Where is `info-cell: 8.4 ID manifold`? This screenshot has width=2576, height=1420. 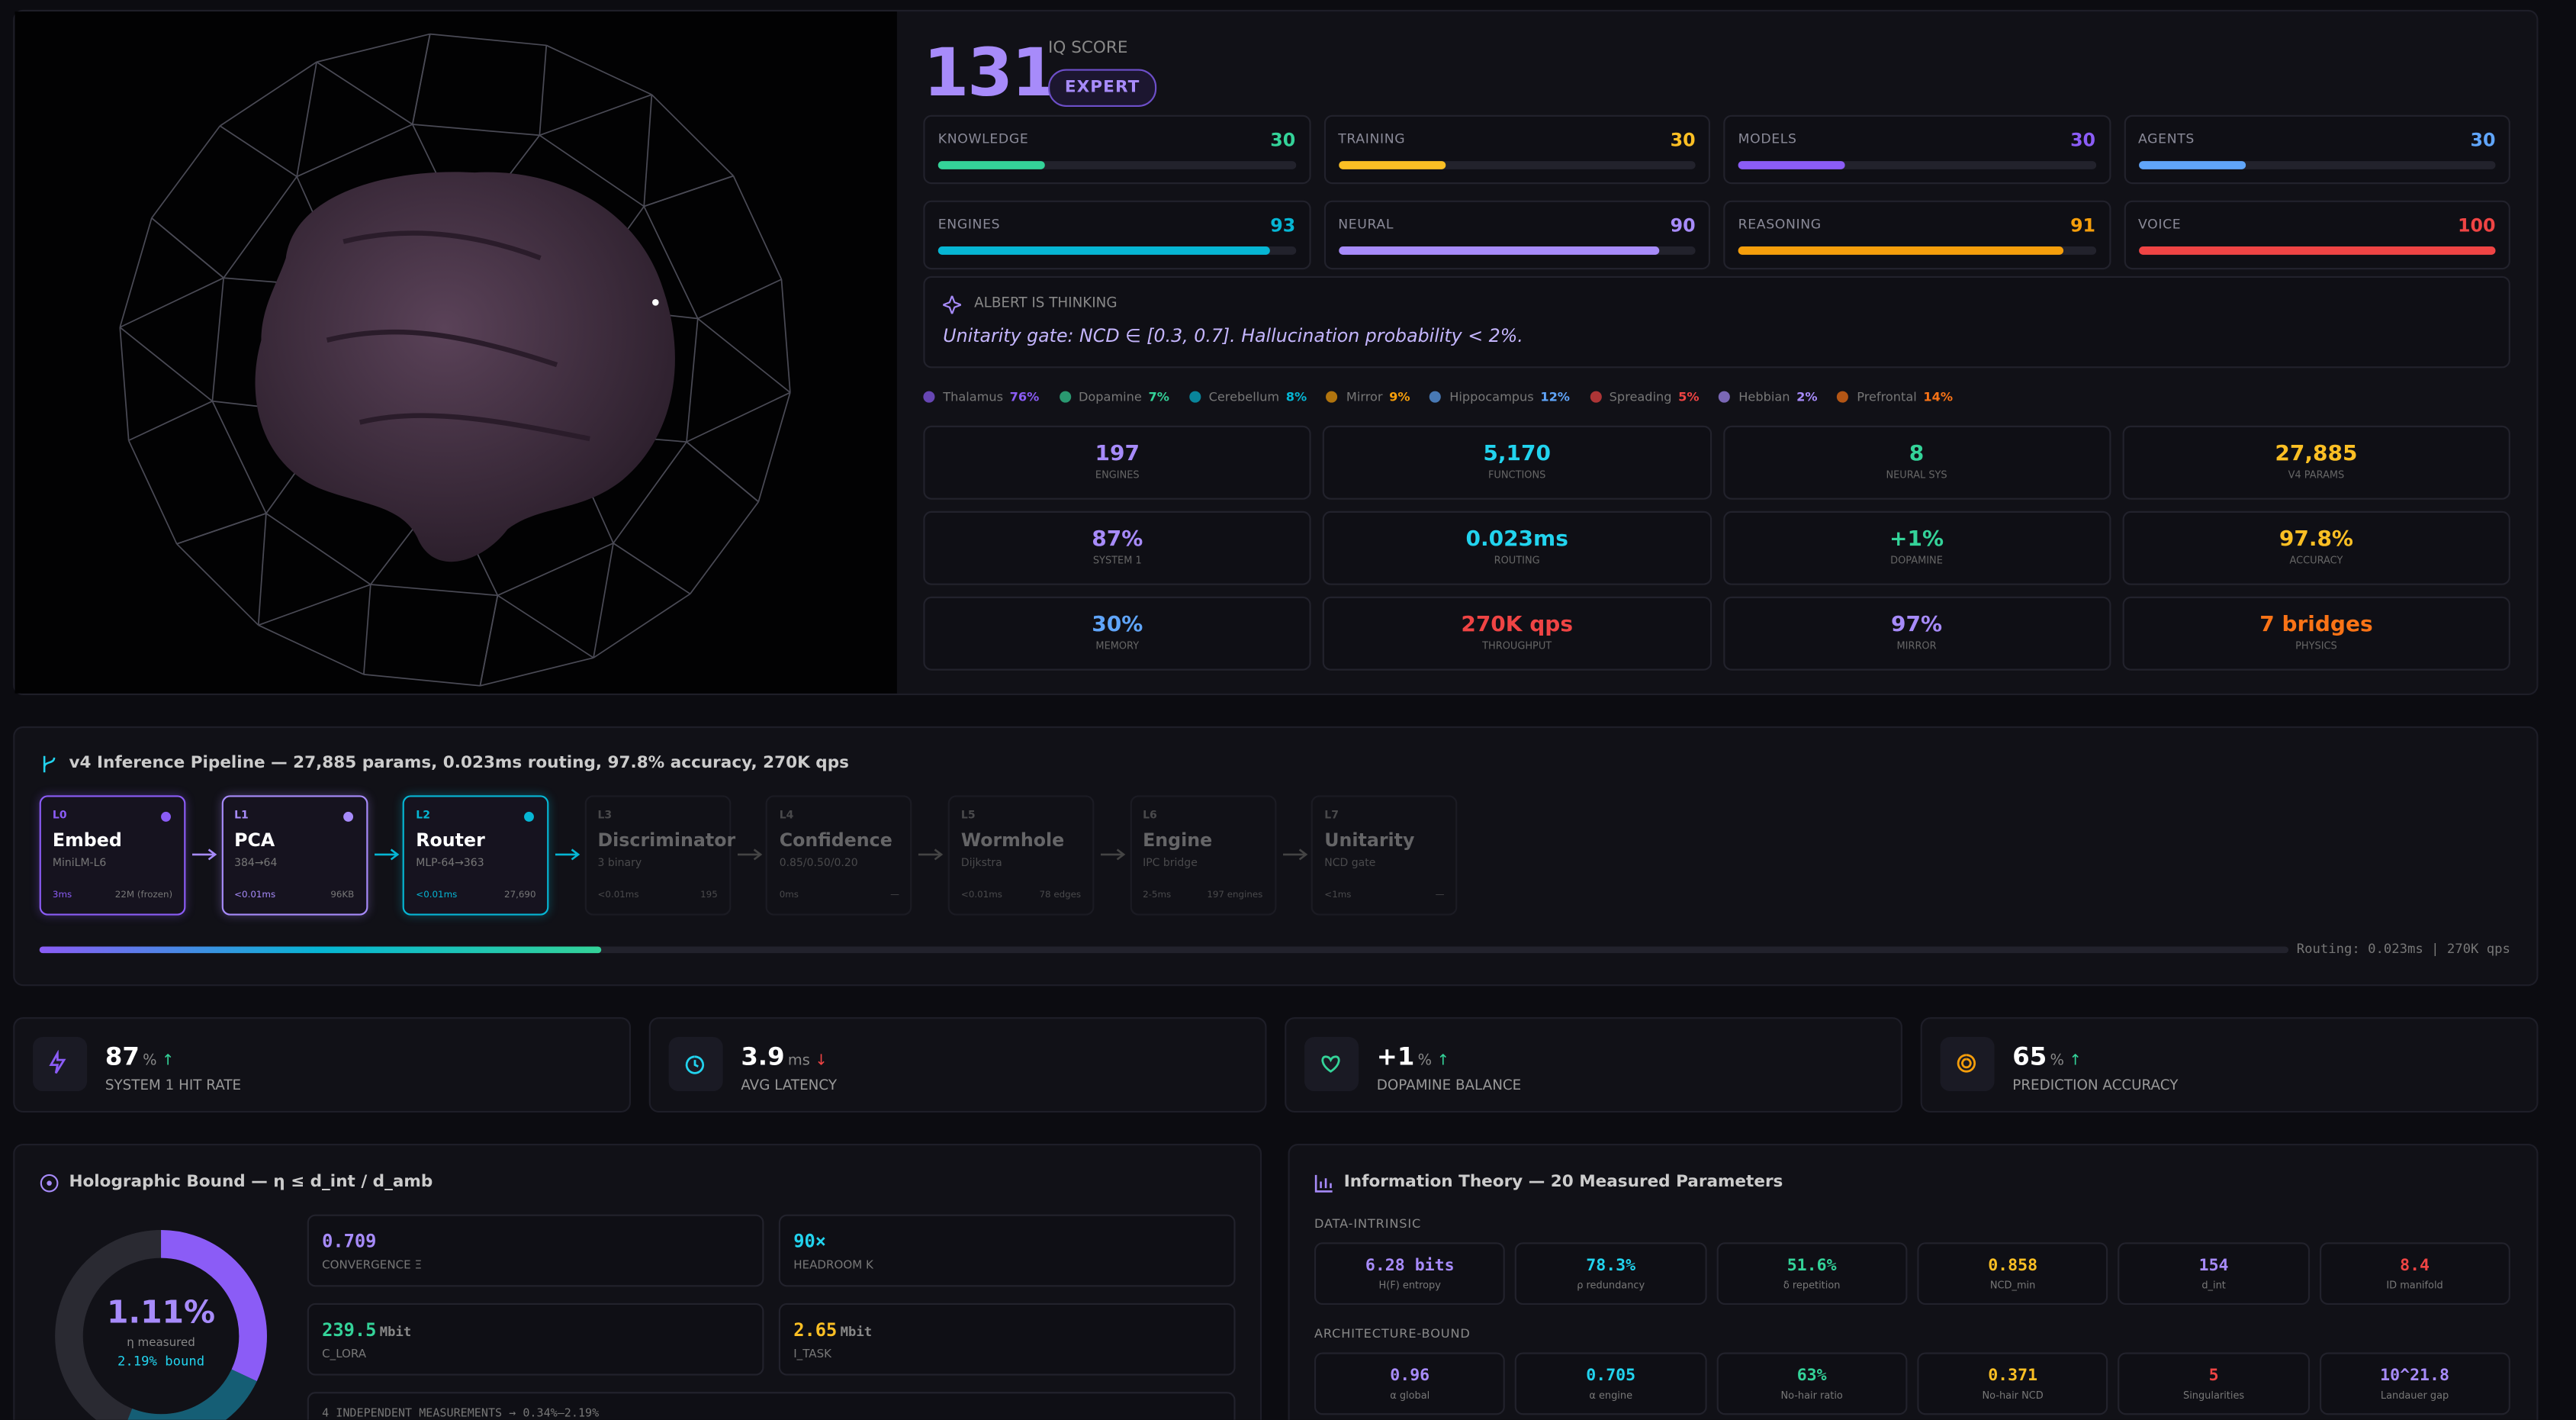 info-cell: 8.4 ID manifold is located at coordinates (2414, 1274).